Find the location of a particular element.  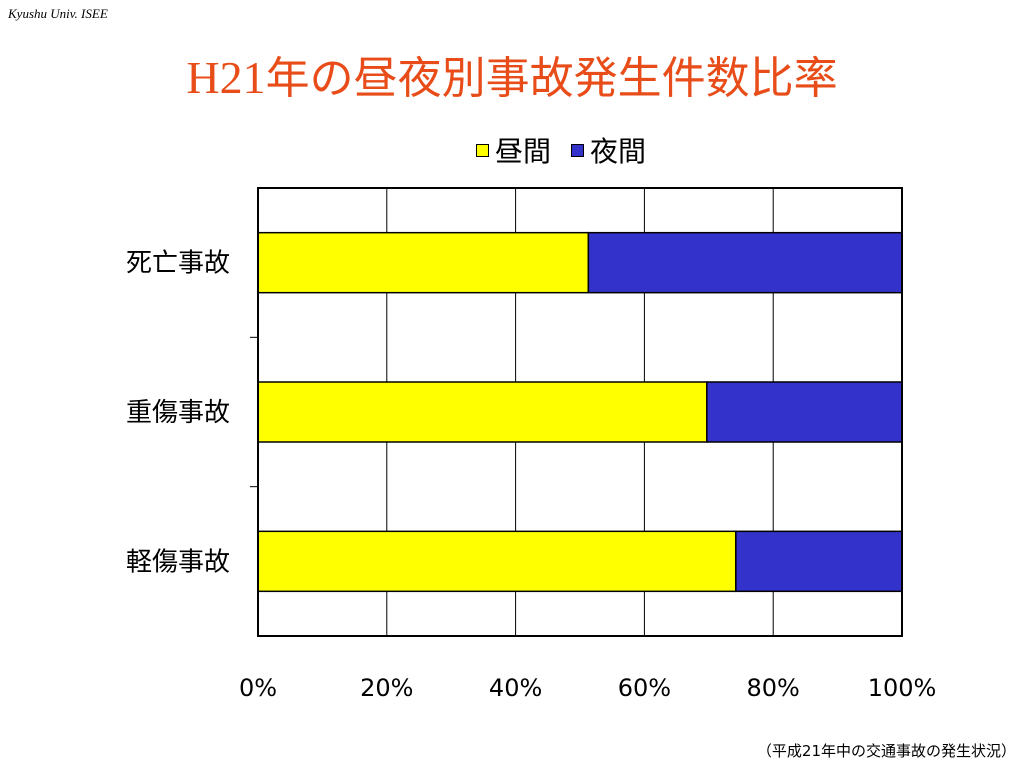

legend-label-night: 夜間 is located at coordinates (618, 151).